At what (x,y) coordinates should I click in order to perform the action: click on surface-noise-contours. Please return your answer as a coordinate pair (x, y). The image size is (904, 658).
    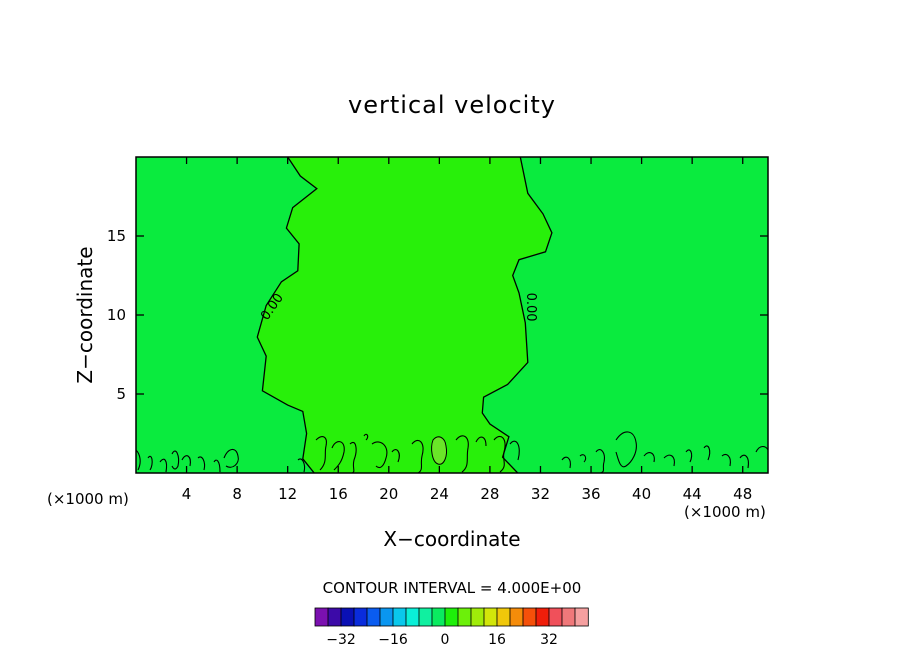
    Looking at the image, I should click on (452, 452).